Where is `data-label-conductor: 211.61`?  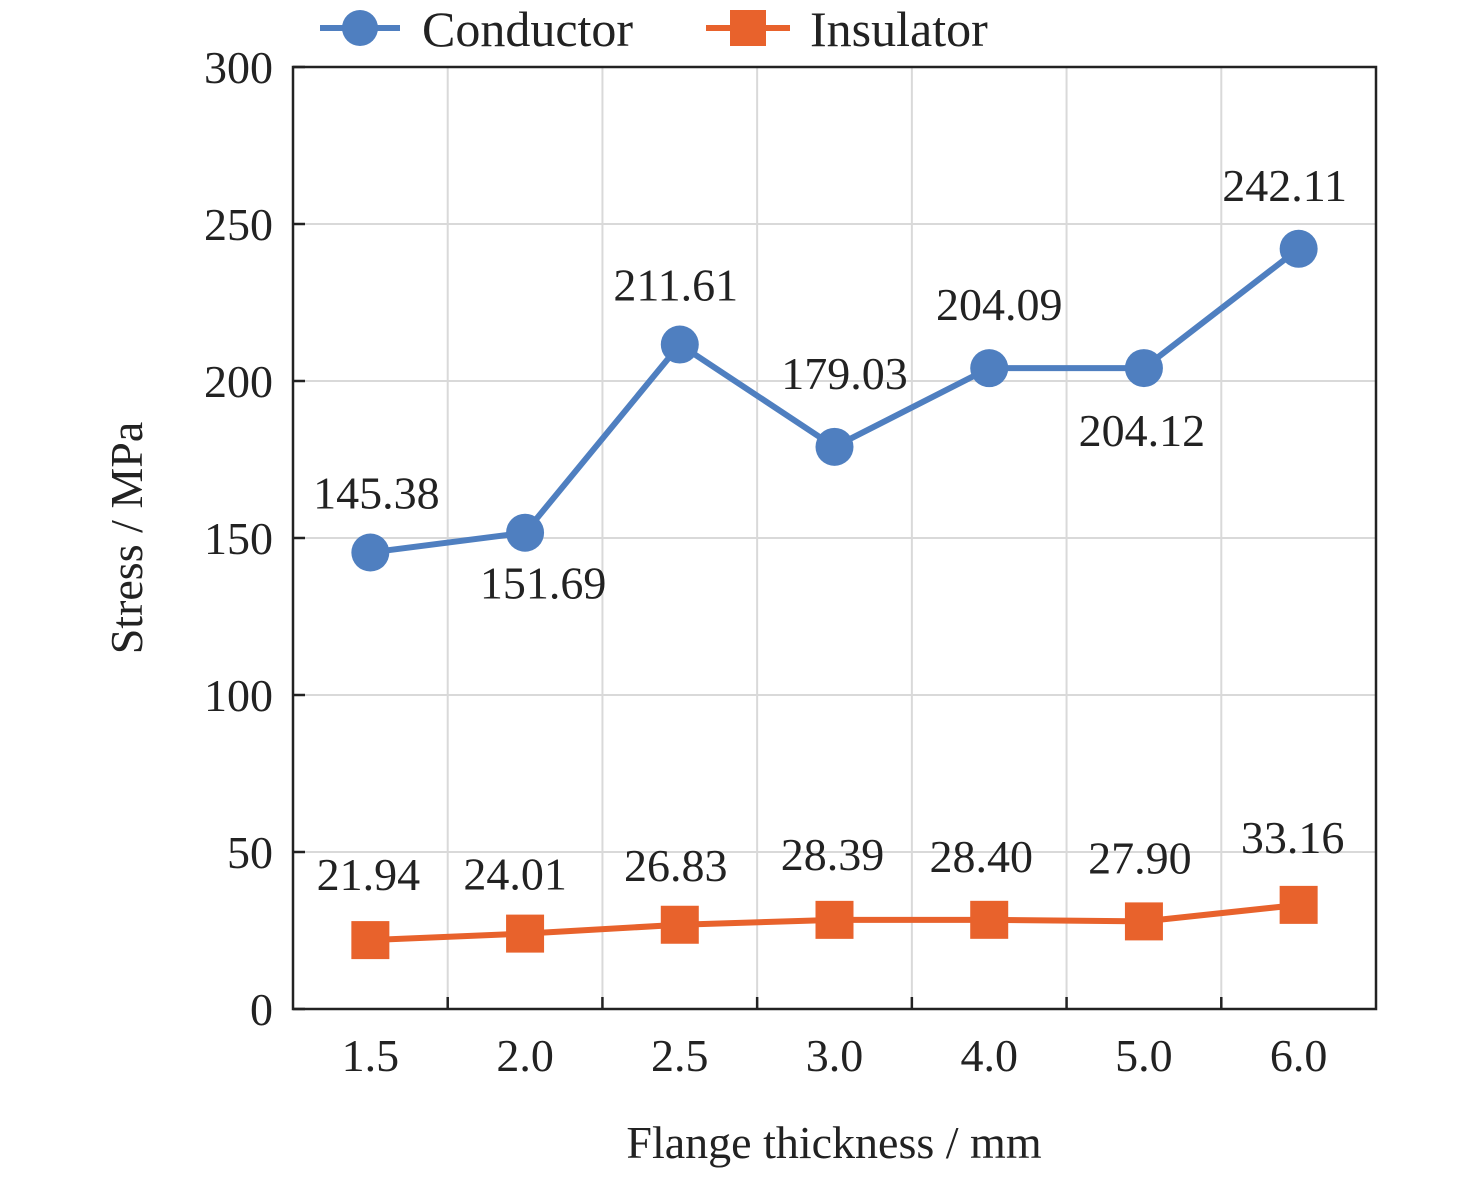 data-label-conductor: 211.61 is located at coordinates (675, 285).